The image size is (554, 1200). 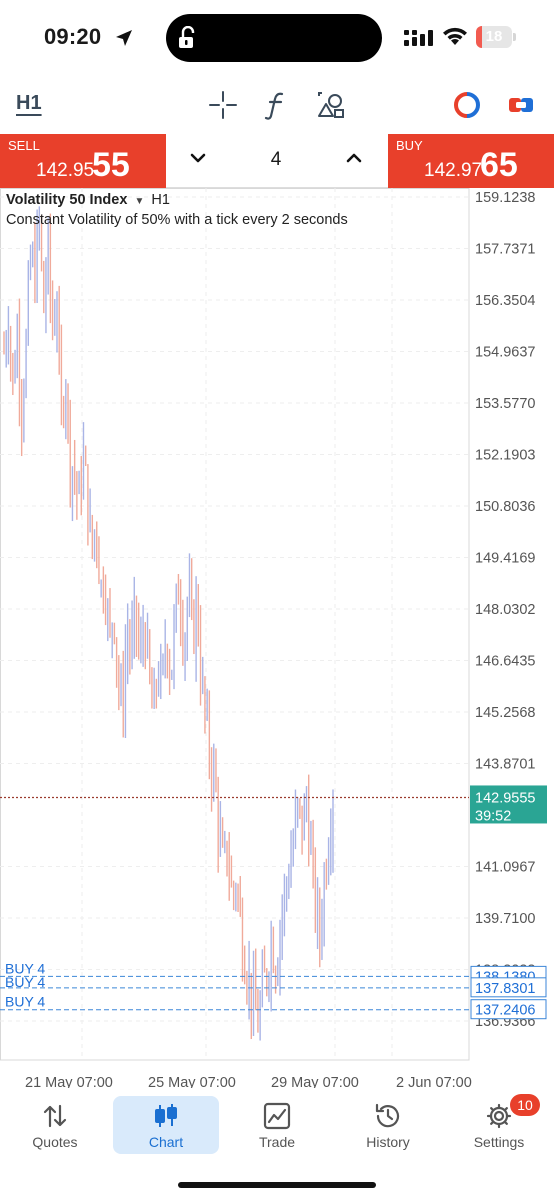 What do you see at coordinates (505, 353) in the screenshot?
I see `price-tick-label: 154.9637` at bounding box center [505, 353].